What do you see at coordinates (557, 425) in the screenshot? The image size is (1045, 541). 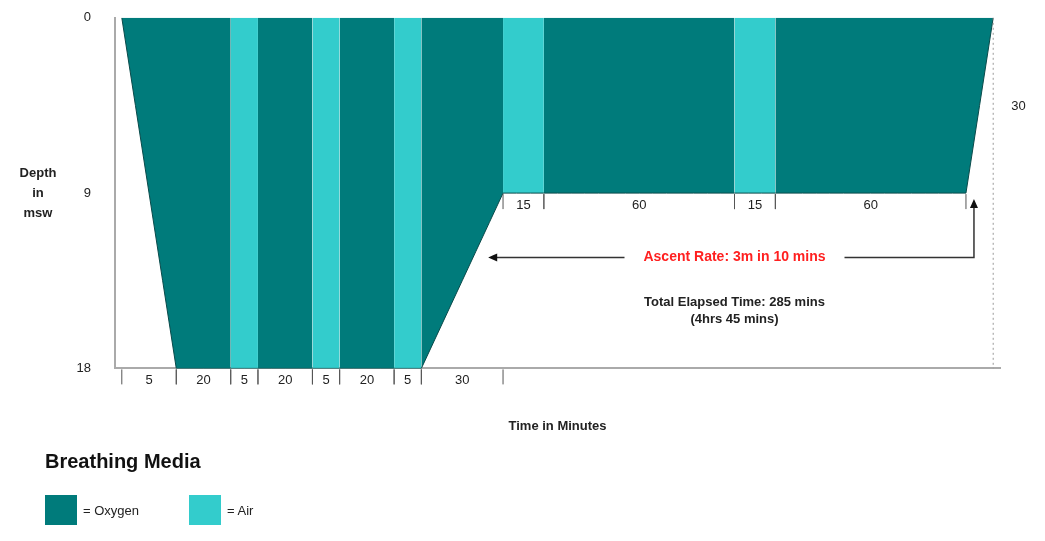 I see `x-axis-title: Time in Minutes` at bounding box center [557, 425].